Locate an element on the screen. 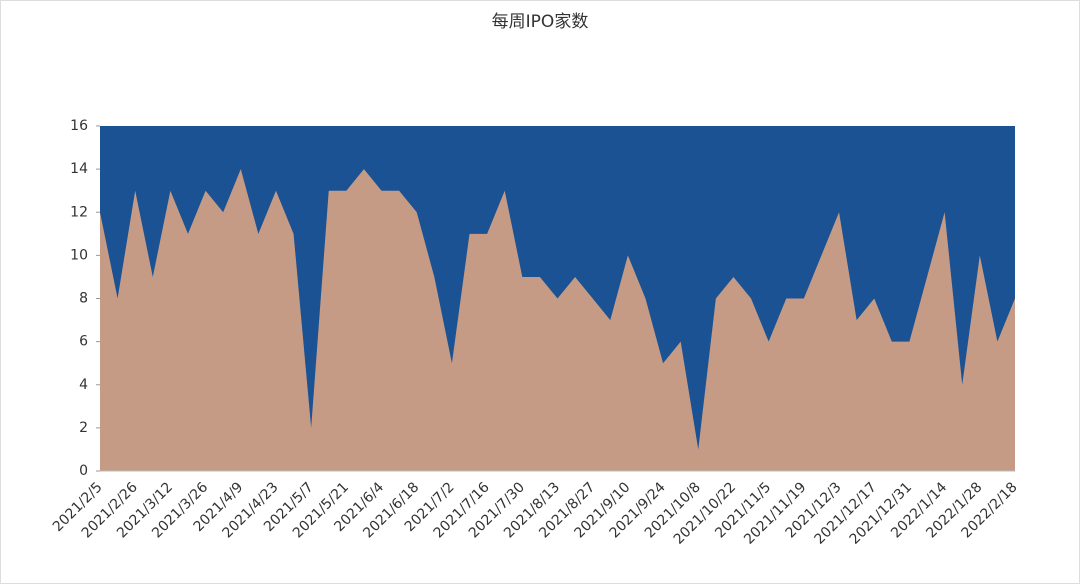 The image size is (1080, 584). y-tick-label: 2 is located at coordinates (83, 428).